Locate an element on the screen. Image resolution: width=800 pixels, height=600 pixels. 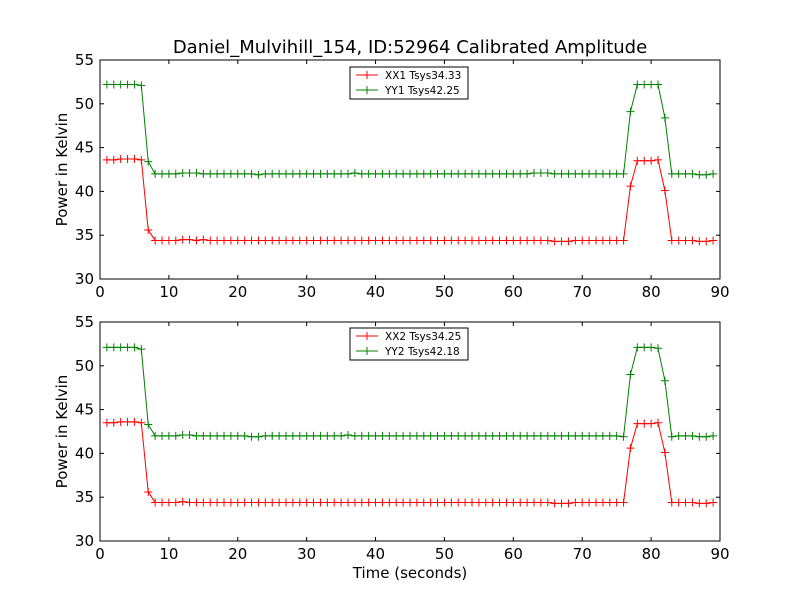
y-tick-label: 55 is located at coordinates (84, 322).